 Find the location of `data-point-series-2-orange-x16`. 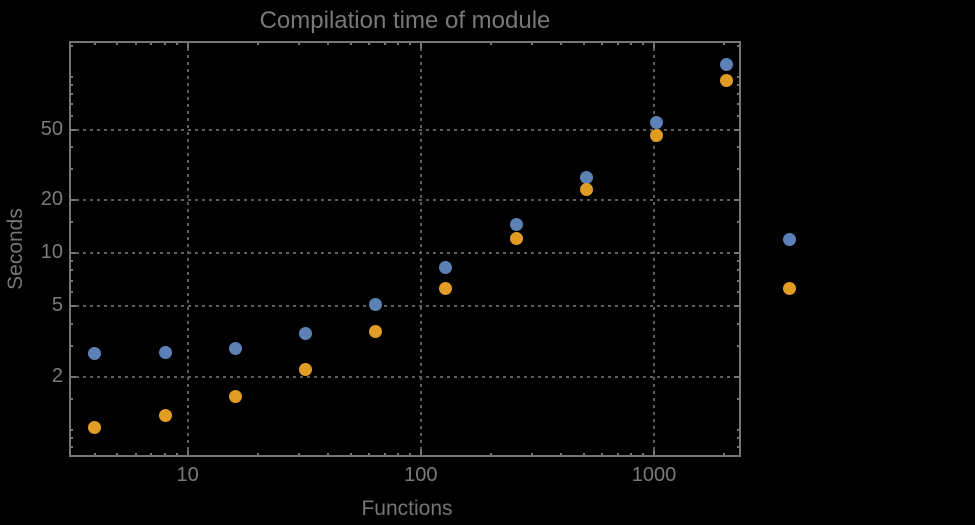

data-point-series-2-orange-x16 is located at coordinates (235, 396).